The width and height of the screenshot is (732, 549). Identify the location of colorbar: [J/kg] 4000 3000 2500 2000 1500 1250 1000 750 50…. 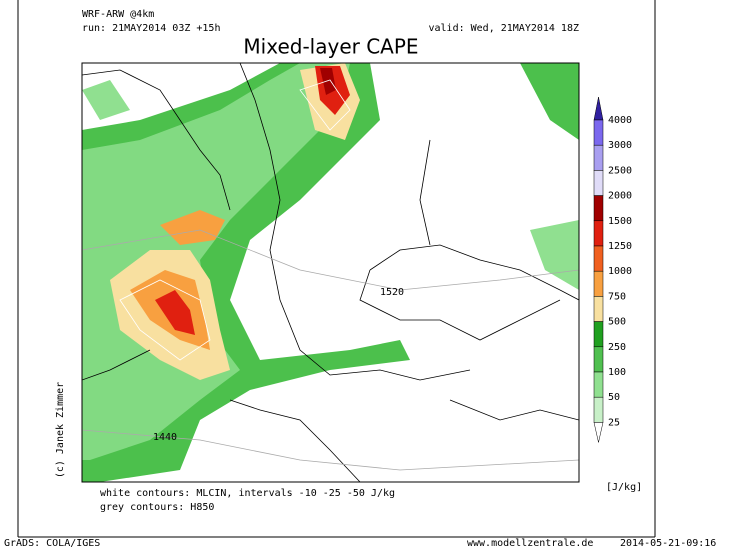
(617, 294).